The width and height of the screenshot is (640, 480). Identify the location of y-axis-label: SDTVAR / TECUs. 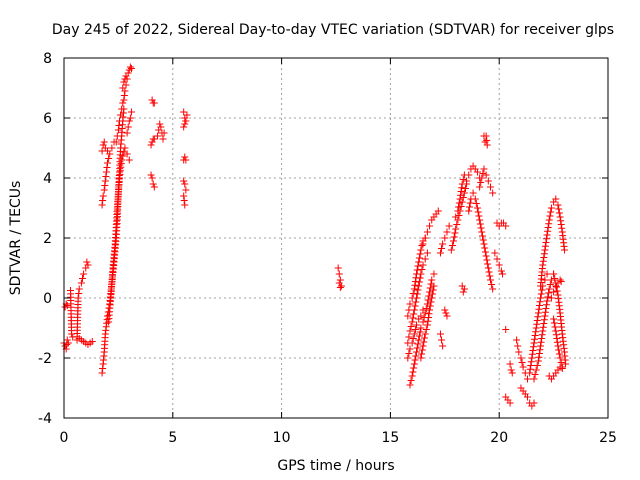
(16, 238).